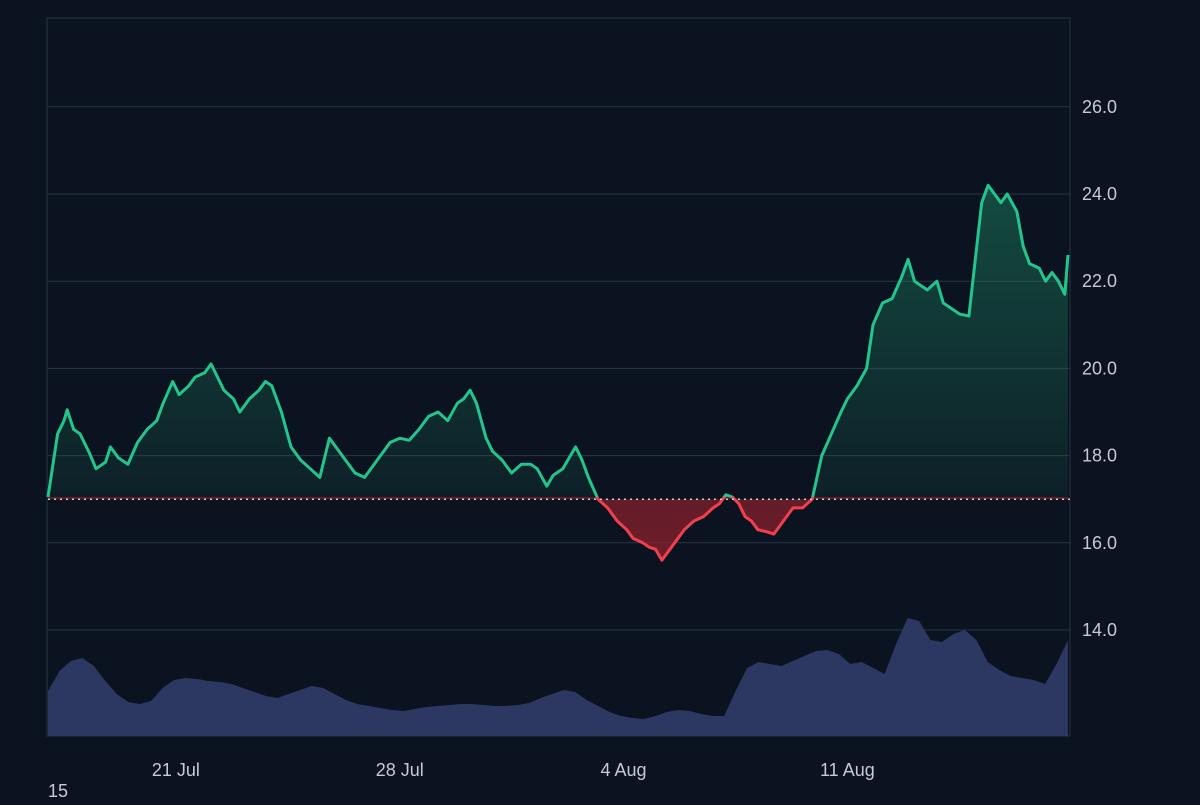  What do you see at coordinates (1099, 456) in the screenshot?
I see `y-tick-label: 18.0` at bounding box center [1099, 456].